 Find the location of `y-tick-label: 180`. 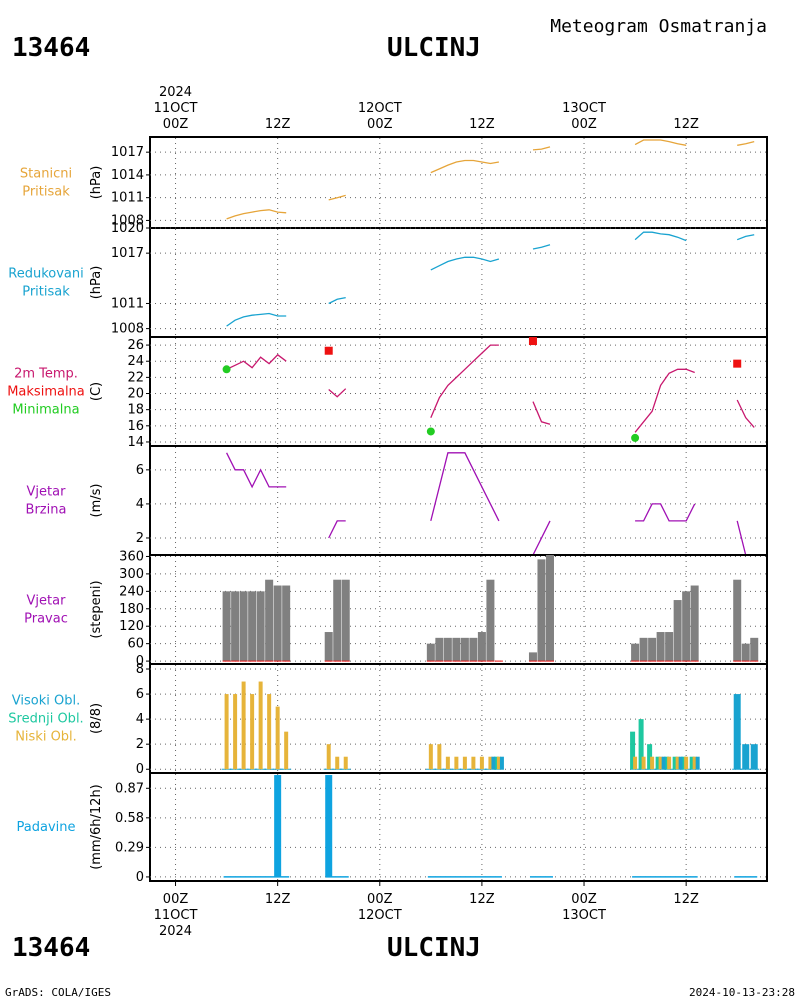

y-tick-label: 180 is located at coordinates (131, 609).